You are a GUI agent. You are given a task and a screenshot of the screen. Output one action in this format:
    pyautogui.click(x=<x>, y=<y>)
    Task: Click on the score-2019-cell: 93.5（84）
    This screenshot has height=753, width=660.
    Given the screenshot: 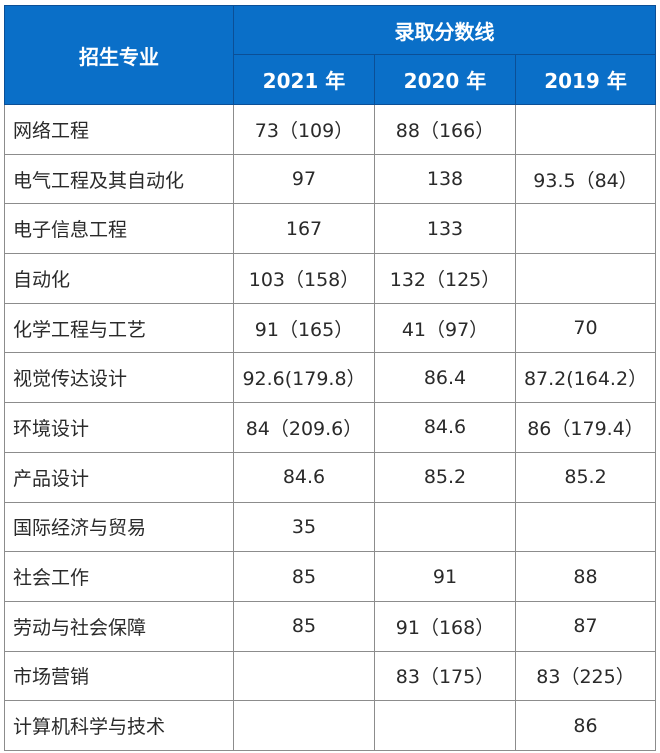 What is the action you would take?
    pyautogui.click(x=585, y=179)
    